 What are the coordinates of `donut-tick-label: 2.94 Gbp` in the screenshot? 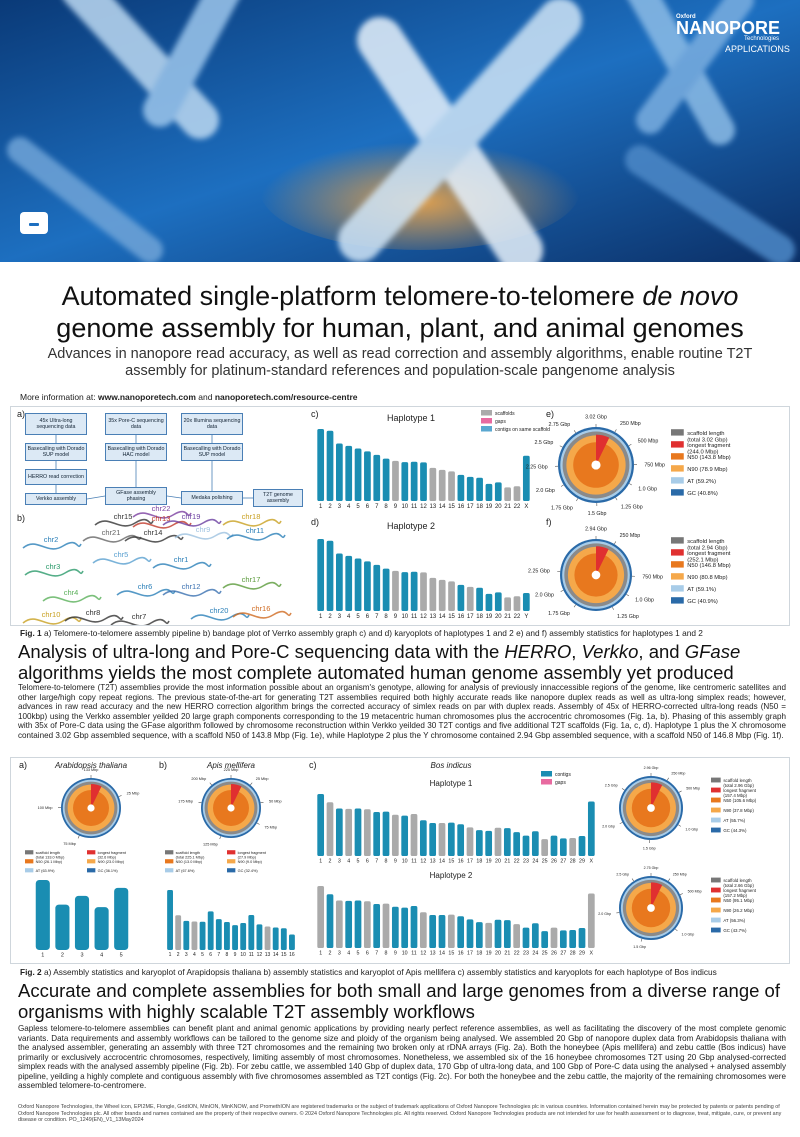 It's located at (596, 529).